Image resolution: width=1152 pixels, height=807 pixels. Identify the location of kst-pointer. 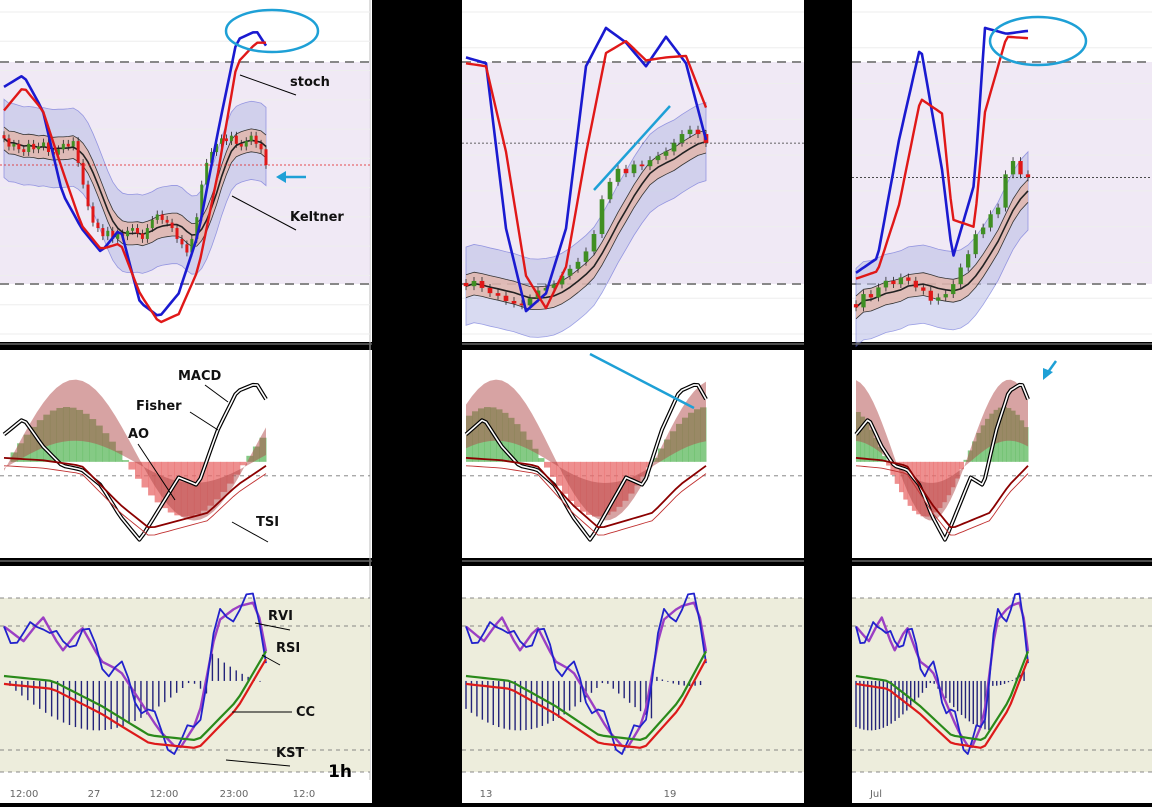
(258, 763).